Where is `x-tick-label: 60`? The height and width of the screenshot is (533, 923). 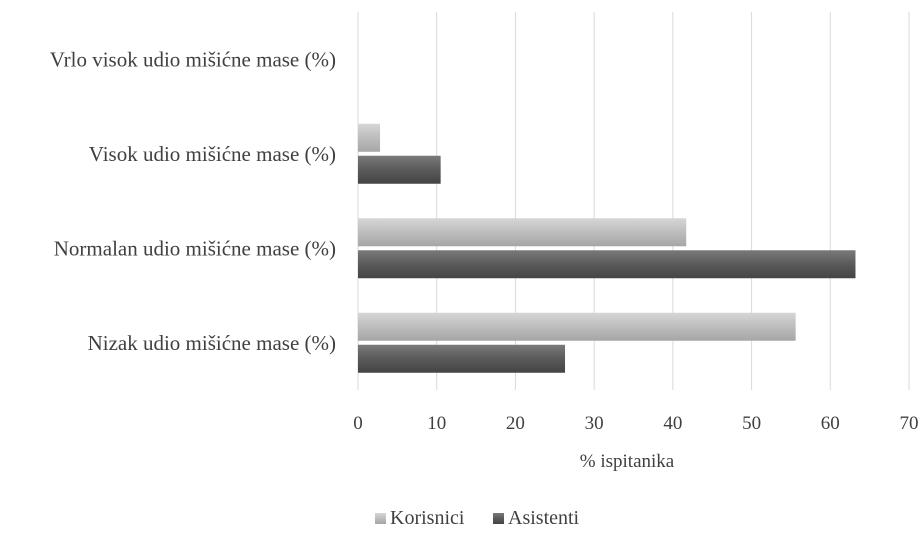
x-tick-label: 60 is located at coordinates (830, 423).